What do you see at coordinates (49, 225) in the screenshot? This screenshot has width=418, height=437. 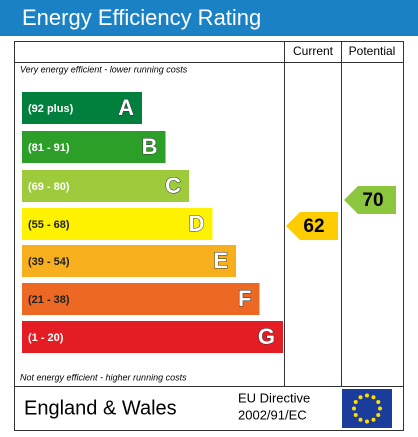 I see `band-range: (55 - 68)` at bounding box center [49, 225].